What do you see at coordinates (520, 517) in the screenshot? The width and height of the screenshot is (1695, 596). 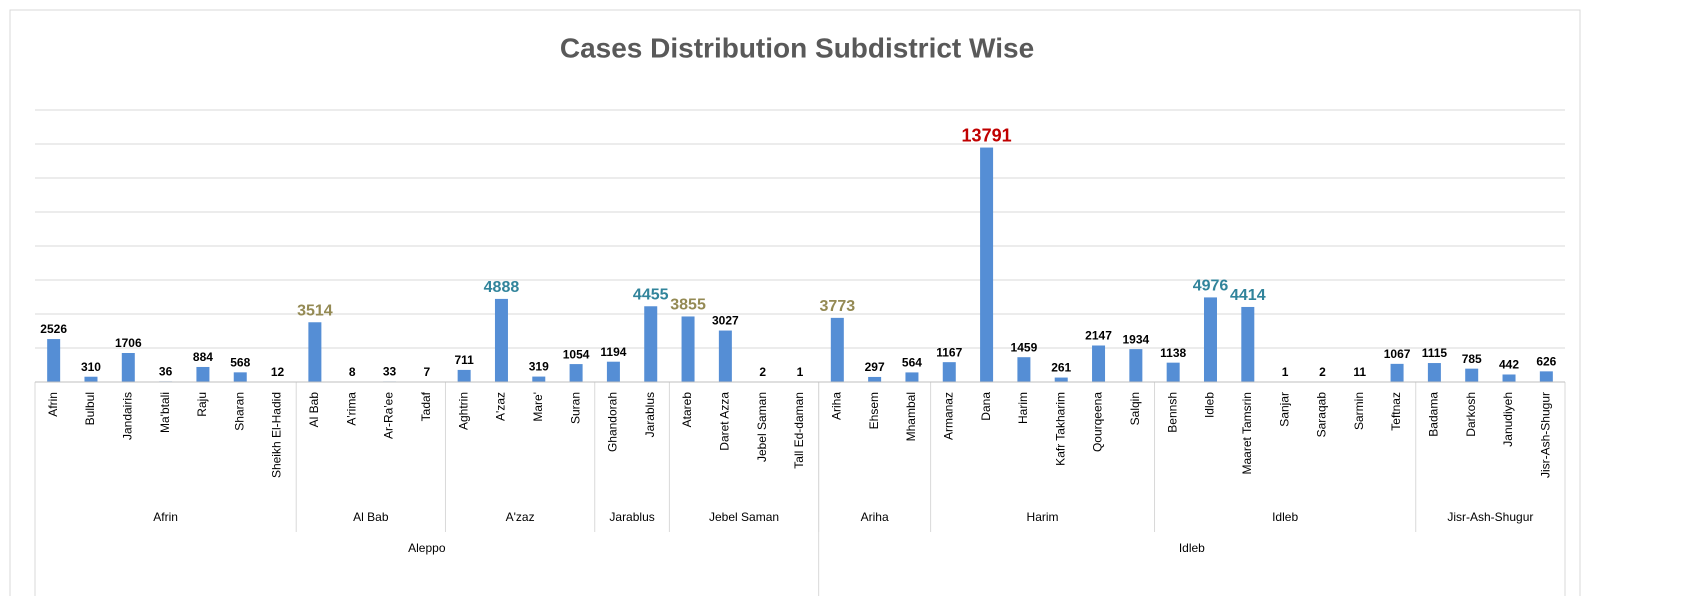 I see `district-label: A'zaz` at bounding box center [520, 517].